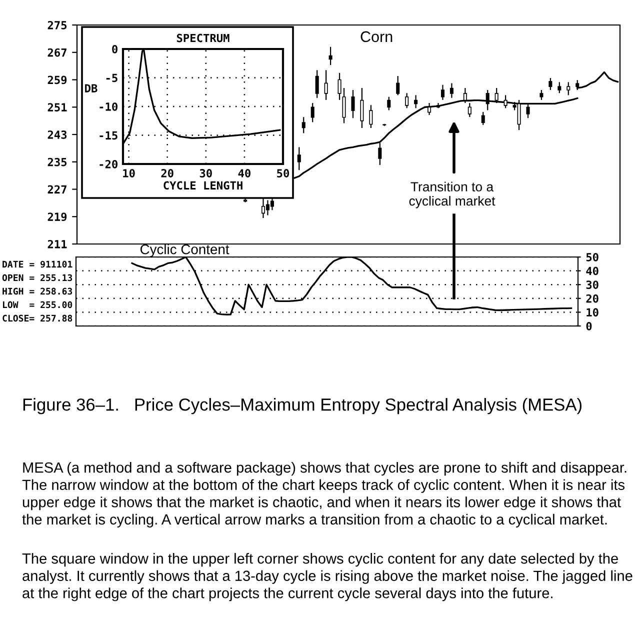  I want to click on y-tick-label: 50, so click(592, 257).